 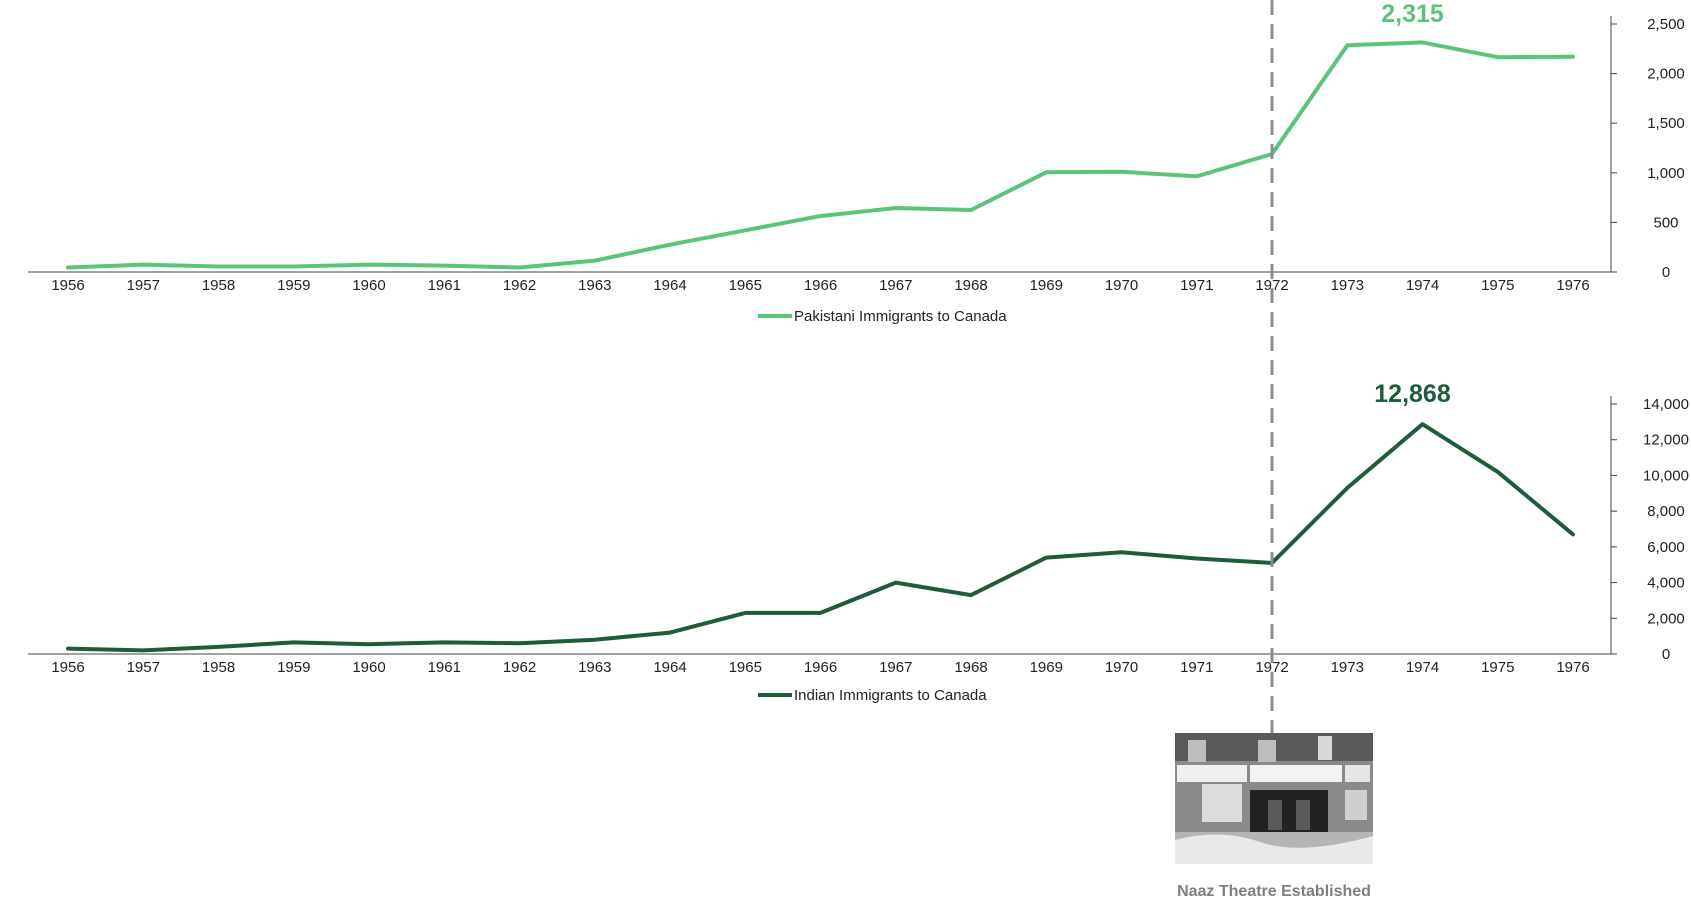 I want to click on photo-sign-naaz, so click(x=1296, y=773).